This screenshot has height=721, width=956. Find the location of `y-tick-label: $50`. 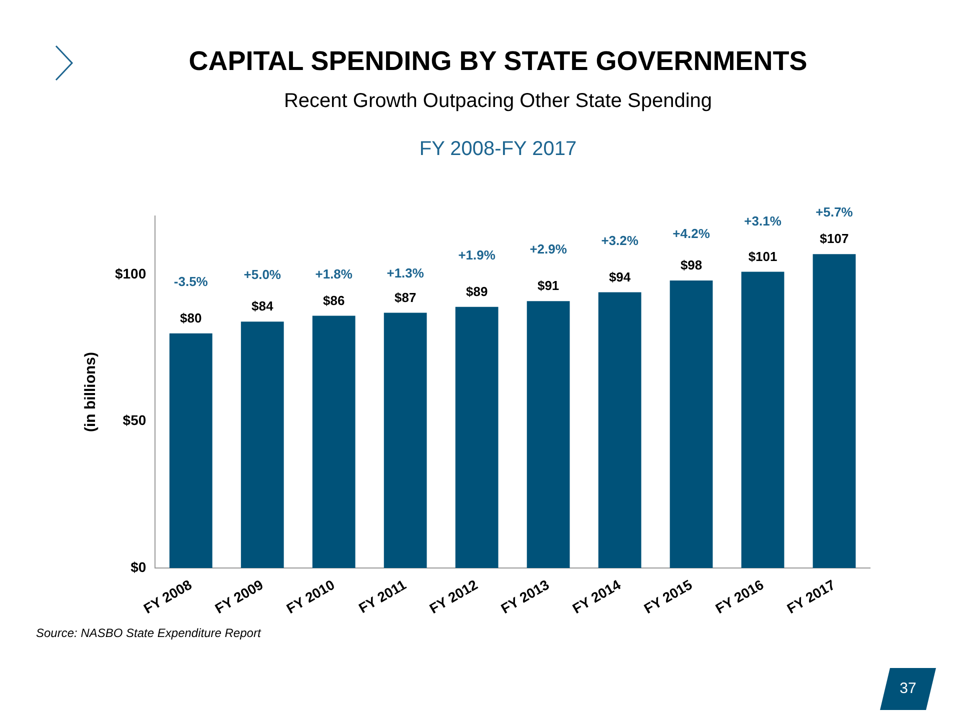

y-tick-label: $50 is located at coordinates (134, 420).